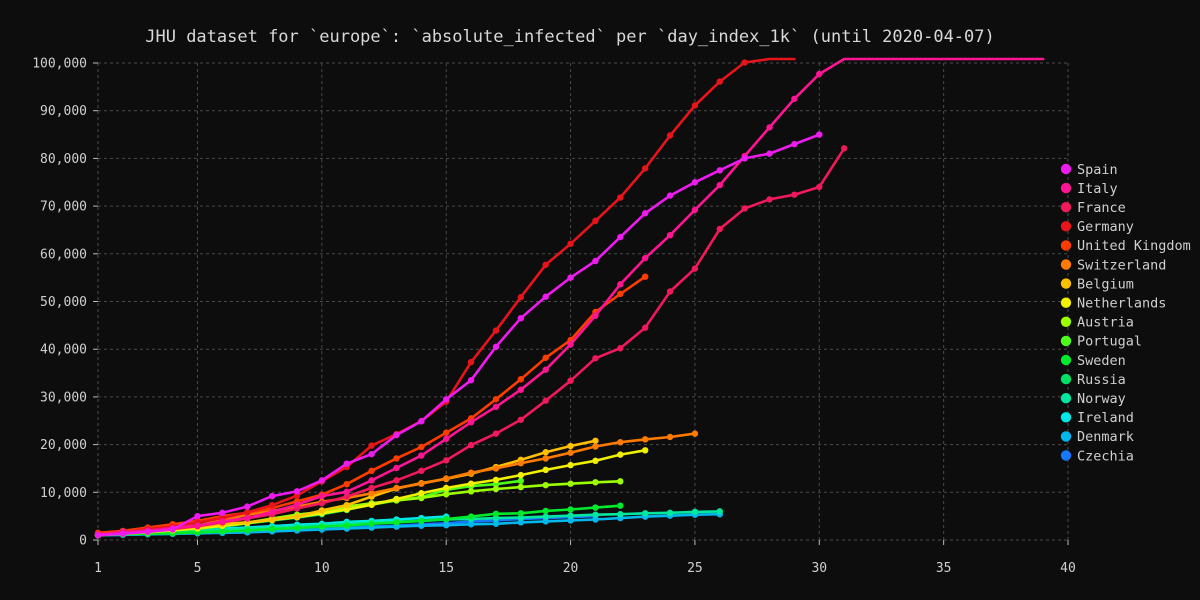 The width and height of the screenshot is (1200, 600). I want to click on x-tick-label: 25, so click(695, 568).